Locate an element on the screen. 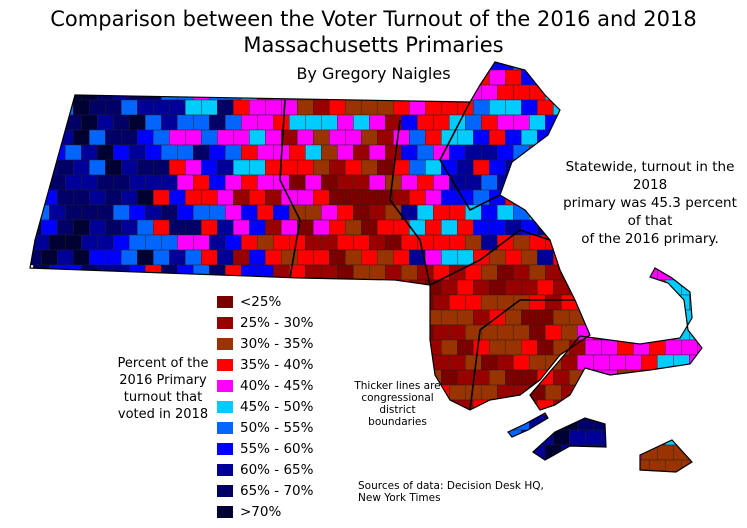 This screenshot has height=528, width=747. note-line: New York Times is located at coordinates (399, 498).